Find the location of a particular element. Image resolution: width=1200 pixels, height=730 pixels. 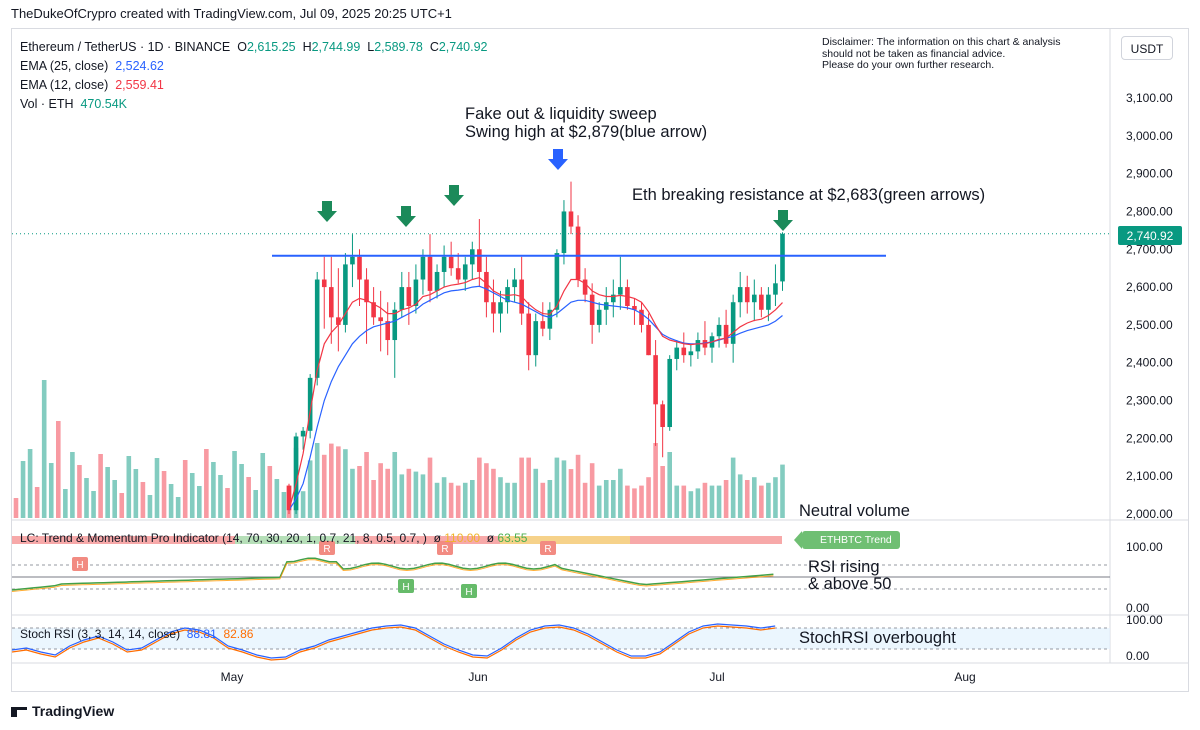

currency-button: USDT is located at coordinates (1147, 48).